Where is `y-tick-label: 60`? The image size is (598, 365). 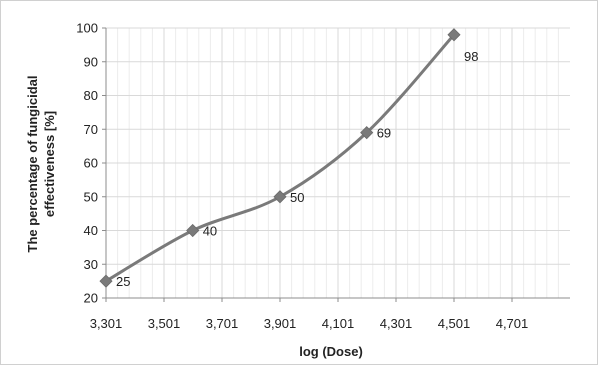 y-tick-label: 60 is located at coordinates (91, 163).